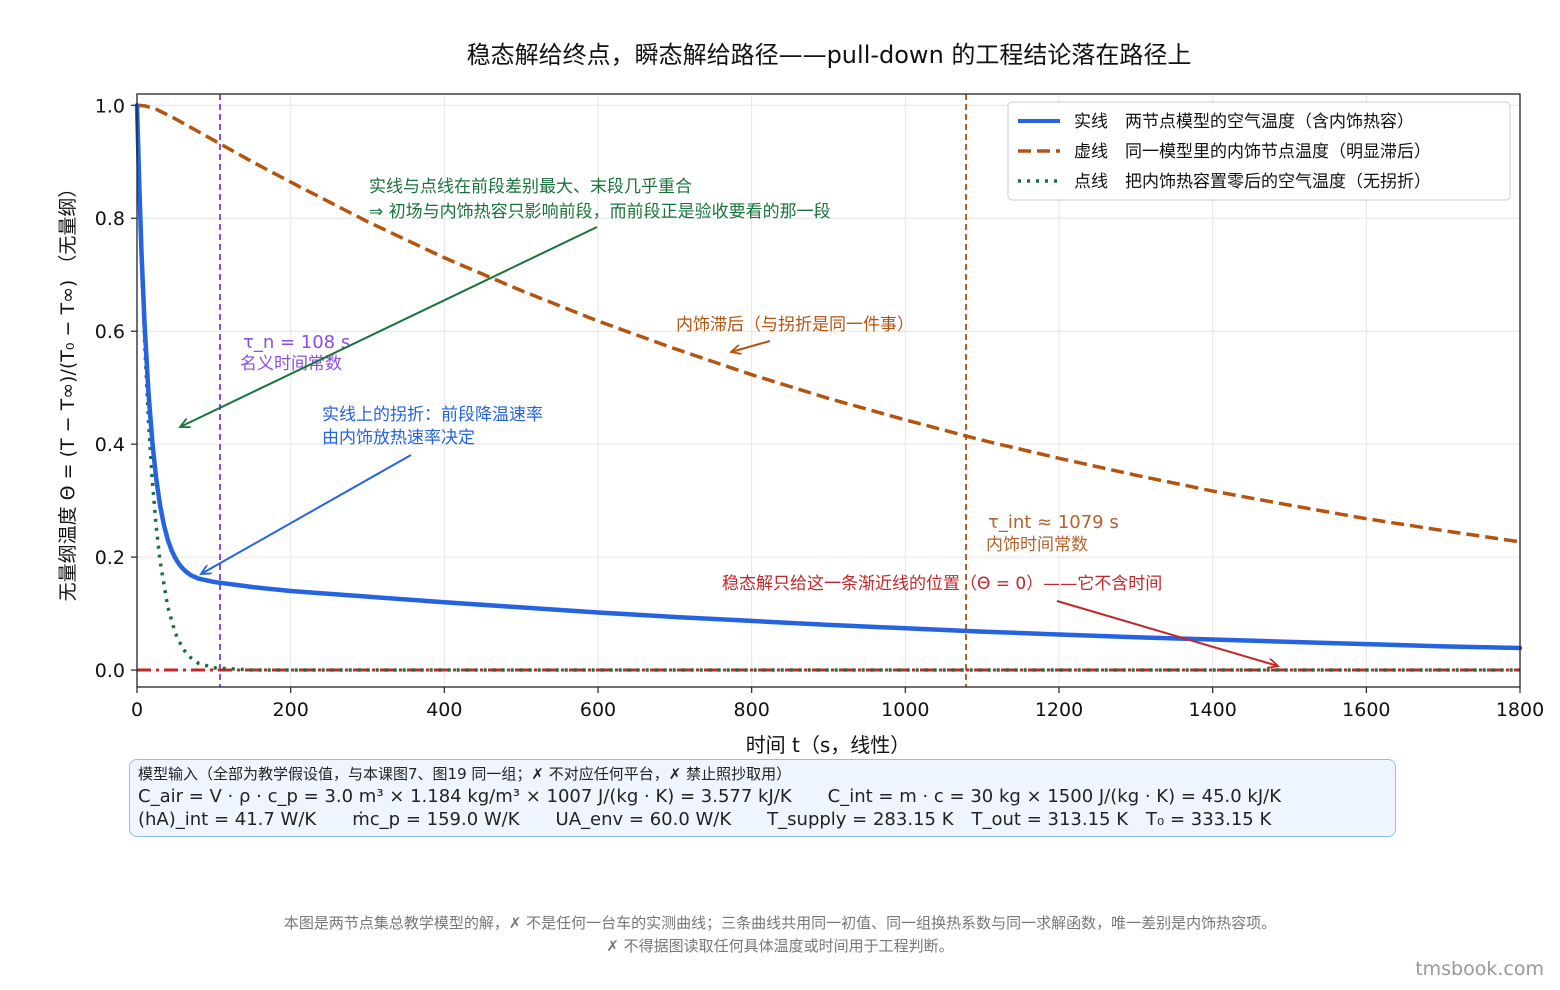  Describe the element at coordinates (110, 219) in the screenshot. I see `y-tick-label: 0.8` at that location.